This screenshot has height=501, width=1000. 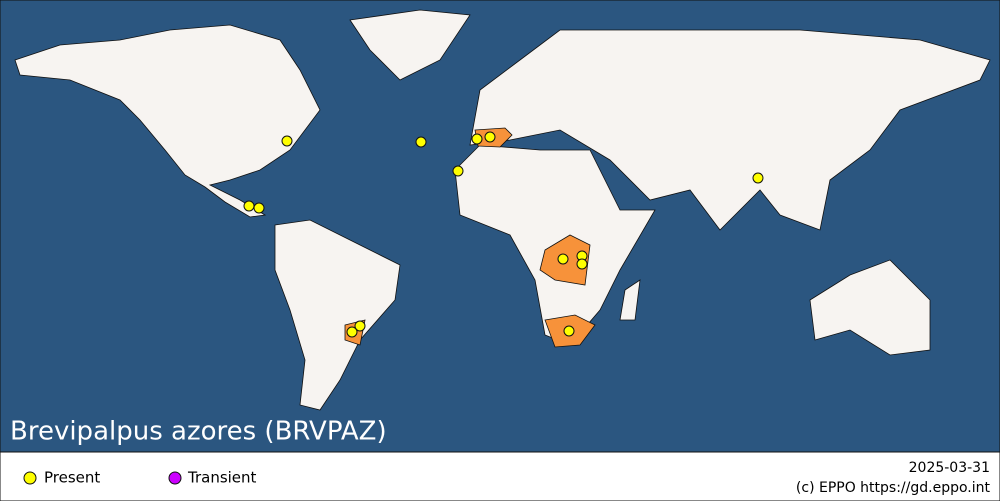 What do you see at coordinates (870, 307) in the screenshot?
I see `australia` at bounding box center [870, 307].